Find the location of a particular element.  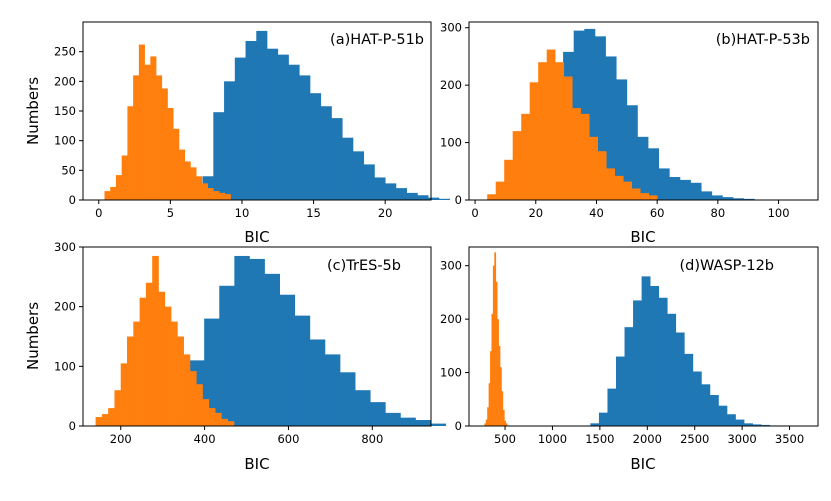

panel-d-ytick-label: 300 is located at coordinates (451, 266).